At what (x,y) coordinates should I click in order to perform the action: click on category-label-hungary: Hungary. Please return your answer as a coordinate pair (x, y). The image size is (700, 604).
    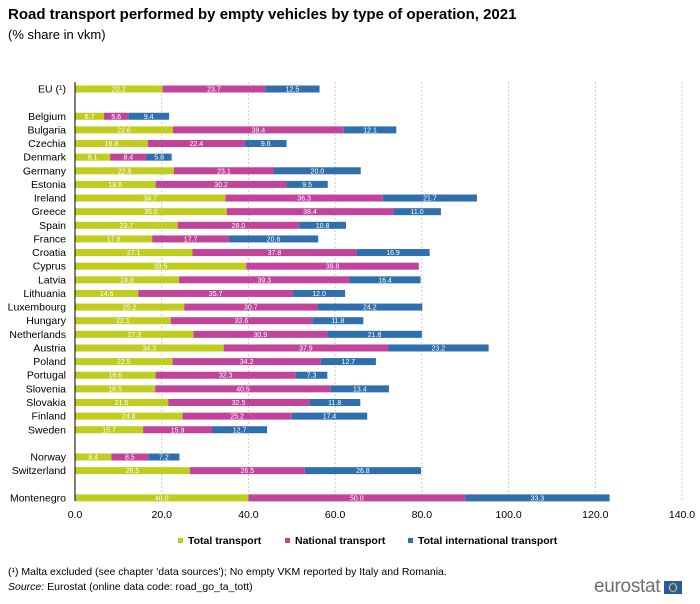
    Looking at the image, I should click on (46, 321).